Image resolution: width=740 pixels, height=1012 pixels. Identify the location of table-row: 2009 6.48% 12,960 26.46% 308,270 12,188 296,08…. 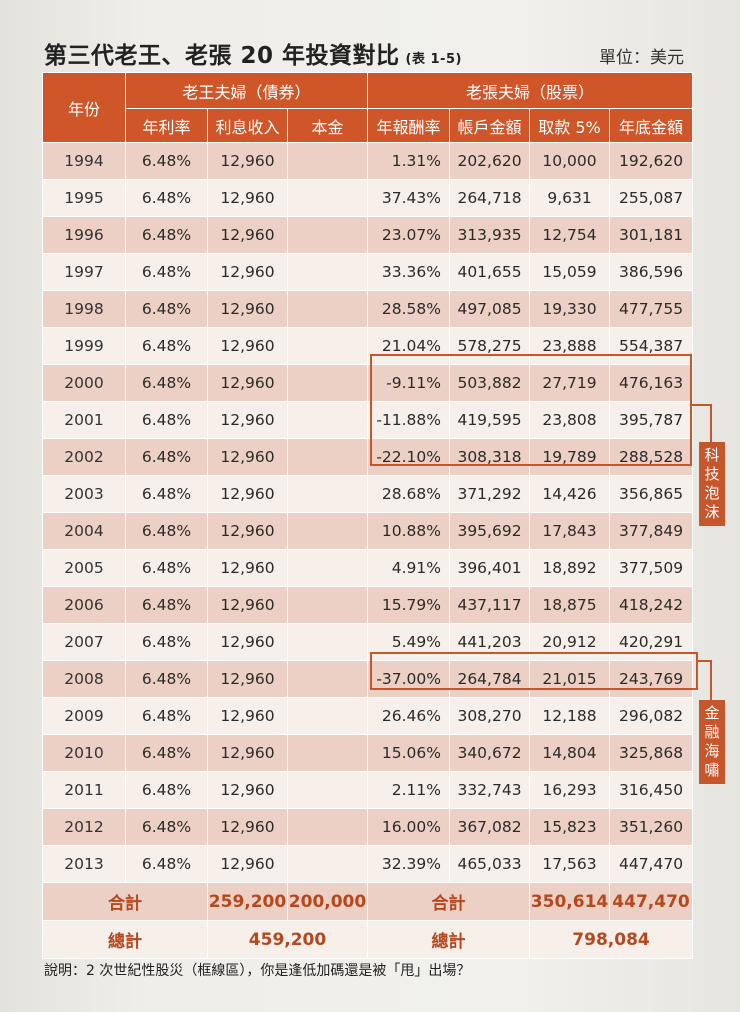
(368, 716).